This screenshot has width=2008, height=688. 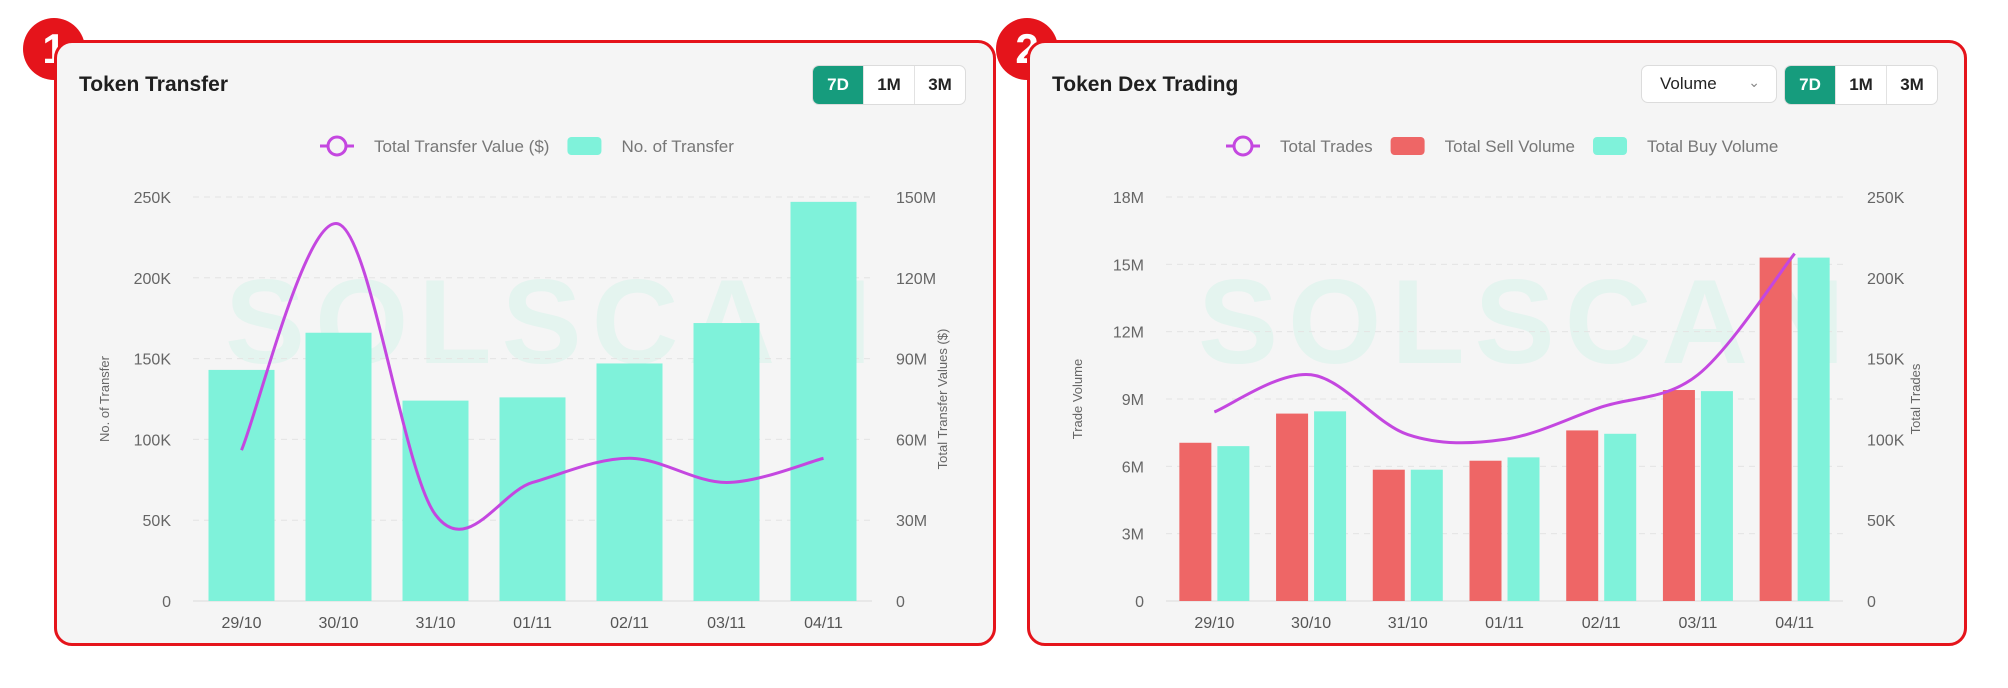 I want to click on left-tick-label: 150K, so click(x=153, y=360).